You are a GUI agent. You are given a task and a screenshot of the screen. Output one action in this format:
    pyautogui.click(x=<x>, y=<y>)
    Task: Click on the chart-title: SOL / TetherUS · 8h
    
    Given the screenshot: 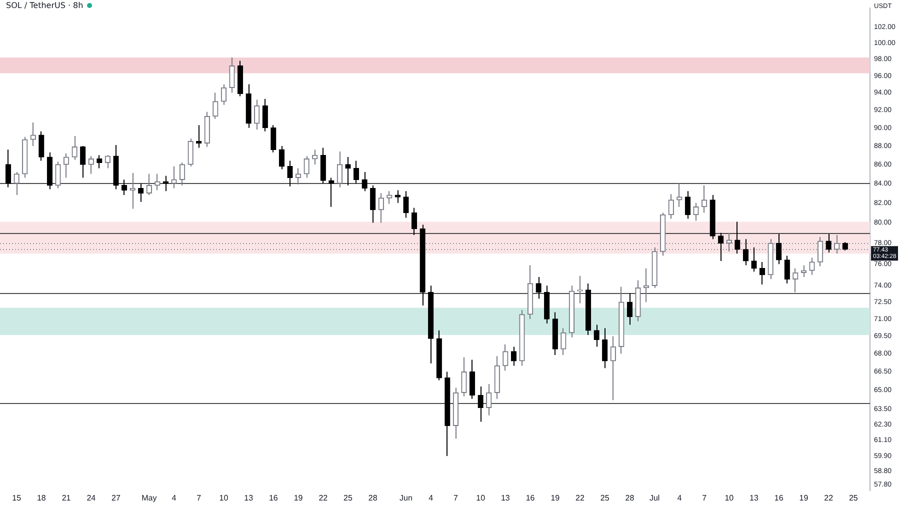 What is the action you would take?
    pyautogui.click(x=45, y=5)
    